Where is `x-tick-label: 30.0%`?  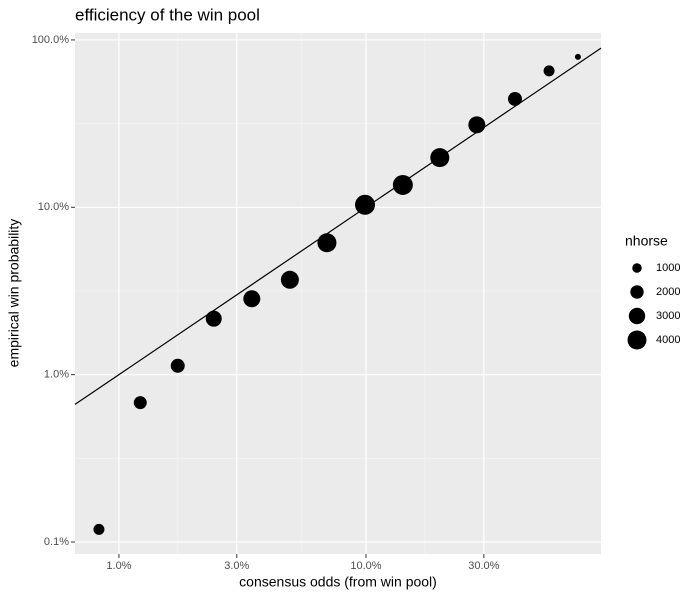 x-tick-label: 30.0% is located at coordinates (483, 566).